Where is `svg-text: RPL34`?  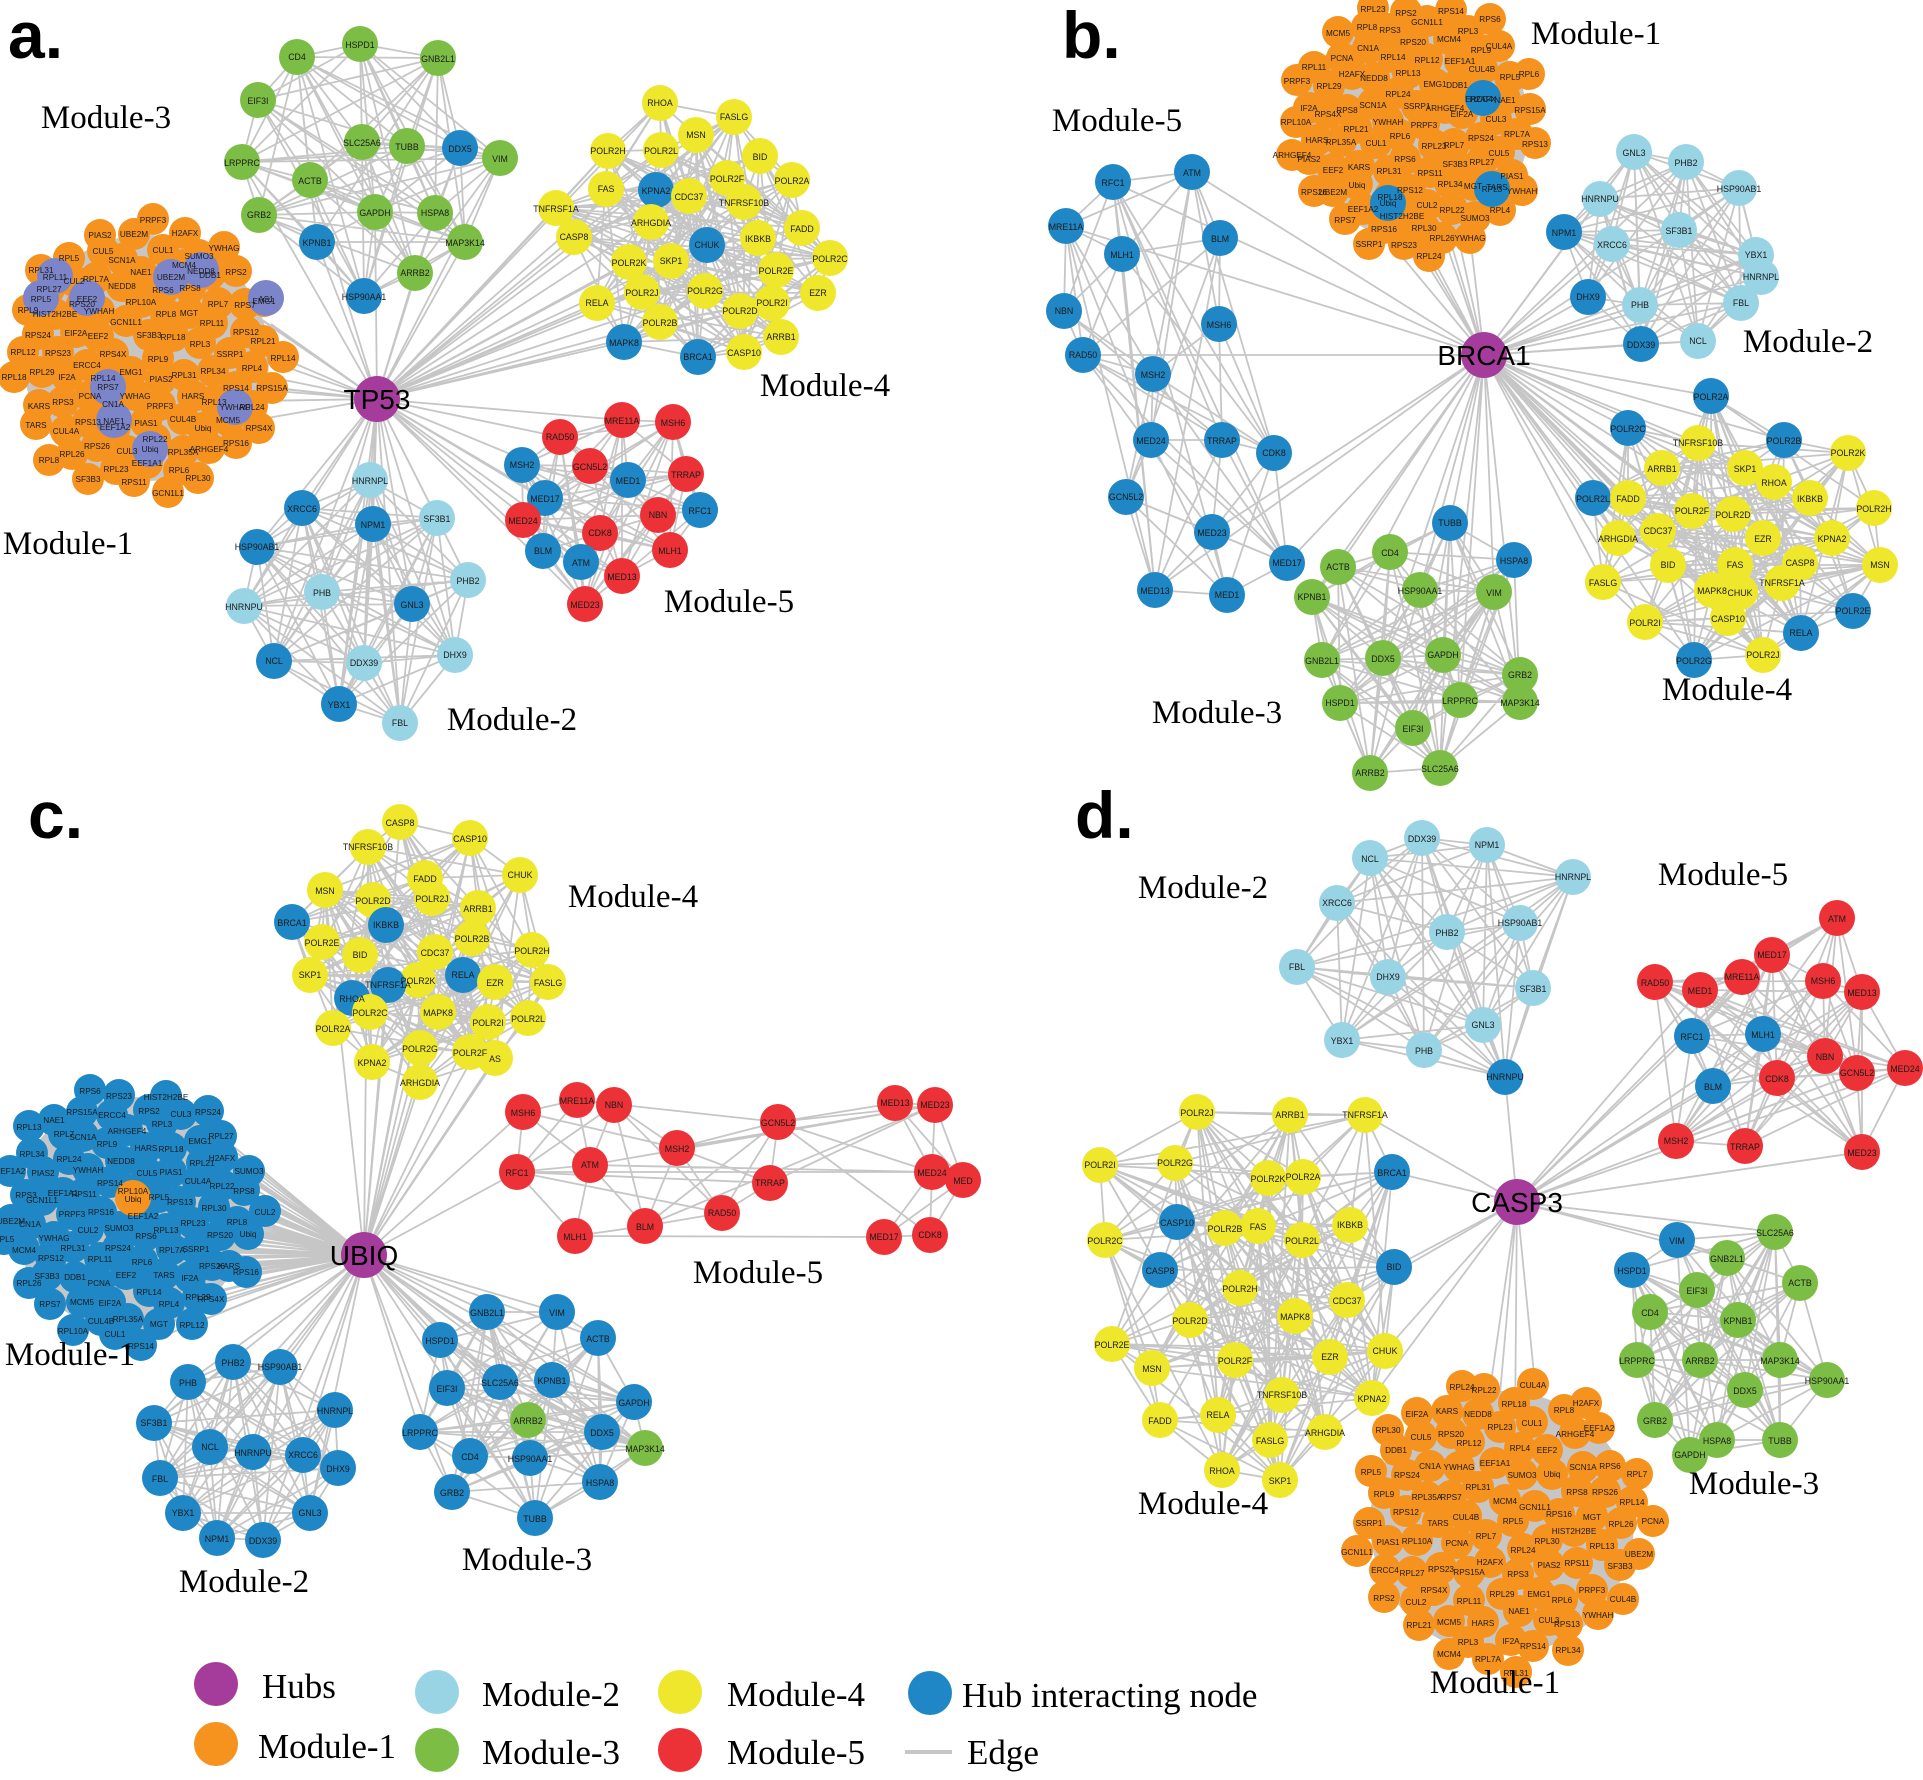
svg-text: RPL34 is located at coordinates (1567, 1650).